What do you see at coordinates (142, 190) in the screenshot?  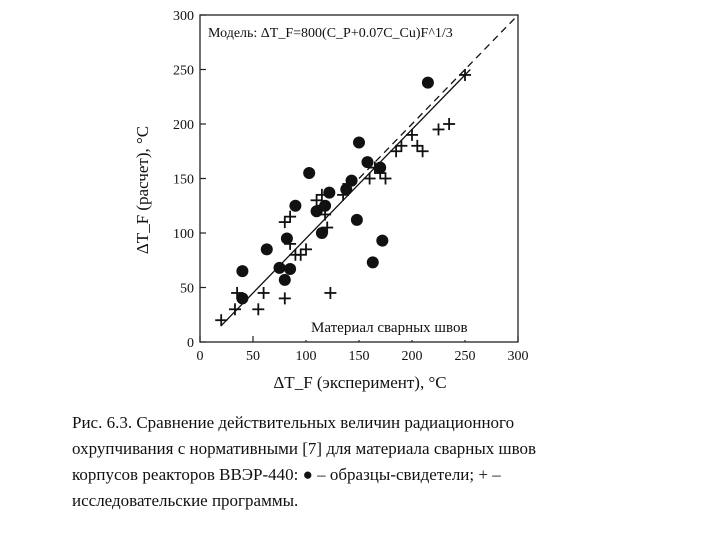 I see `y-axis-label: ΔT_F (расчет), °C` at bounding box center [142, 190].